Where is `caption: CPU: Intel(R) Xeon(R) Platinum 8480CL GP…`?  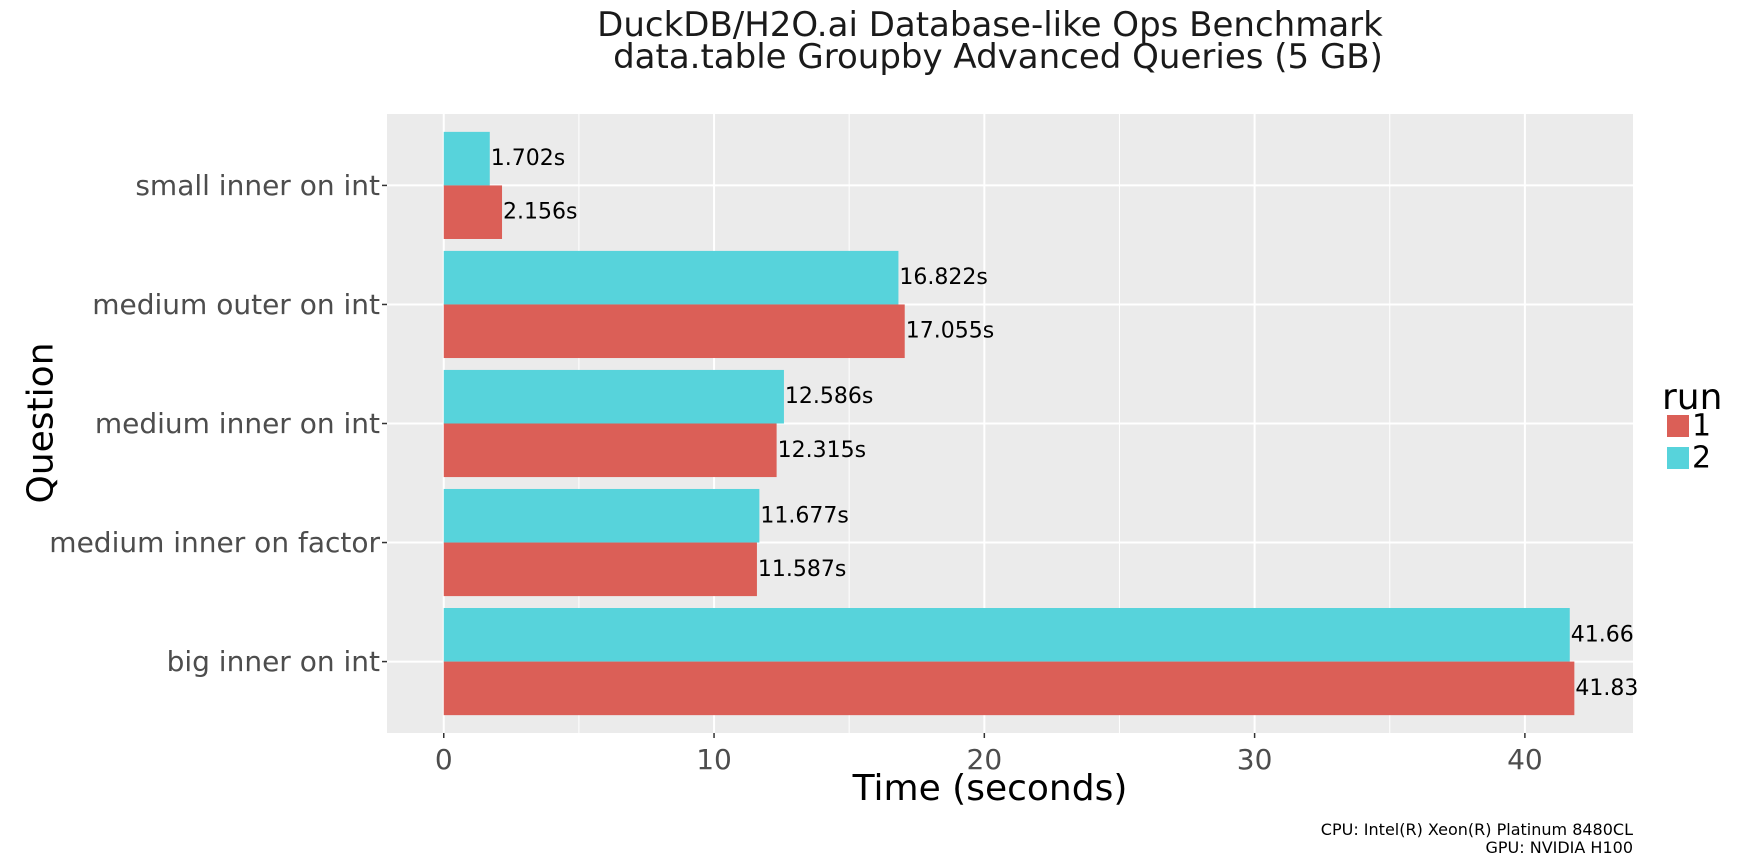
caption: CPU: Intel(R) Xeon(R) Platinum 8480CL GP… is located at coordinates (1477, 838).